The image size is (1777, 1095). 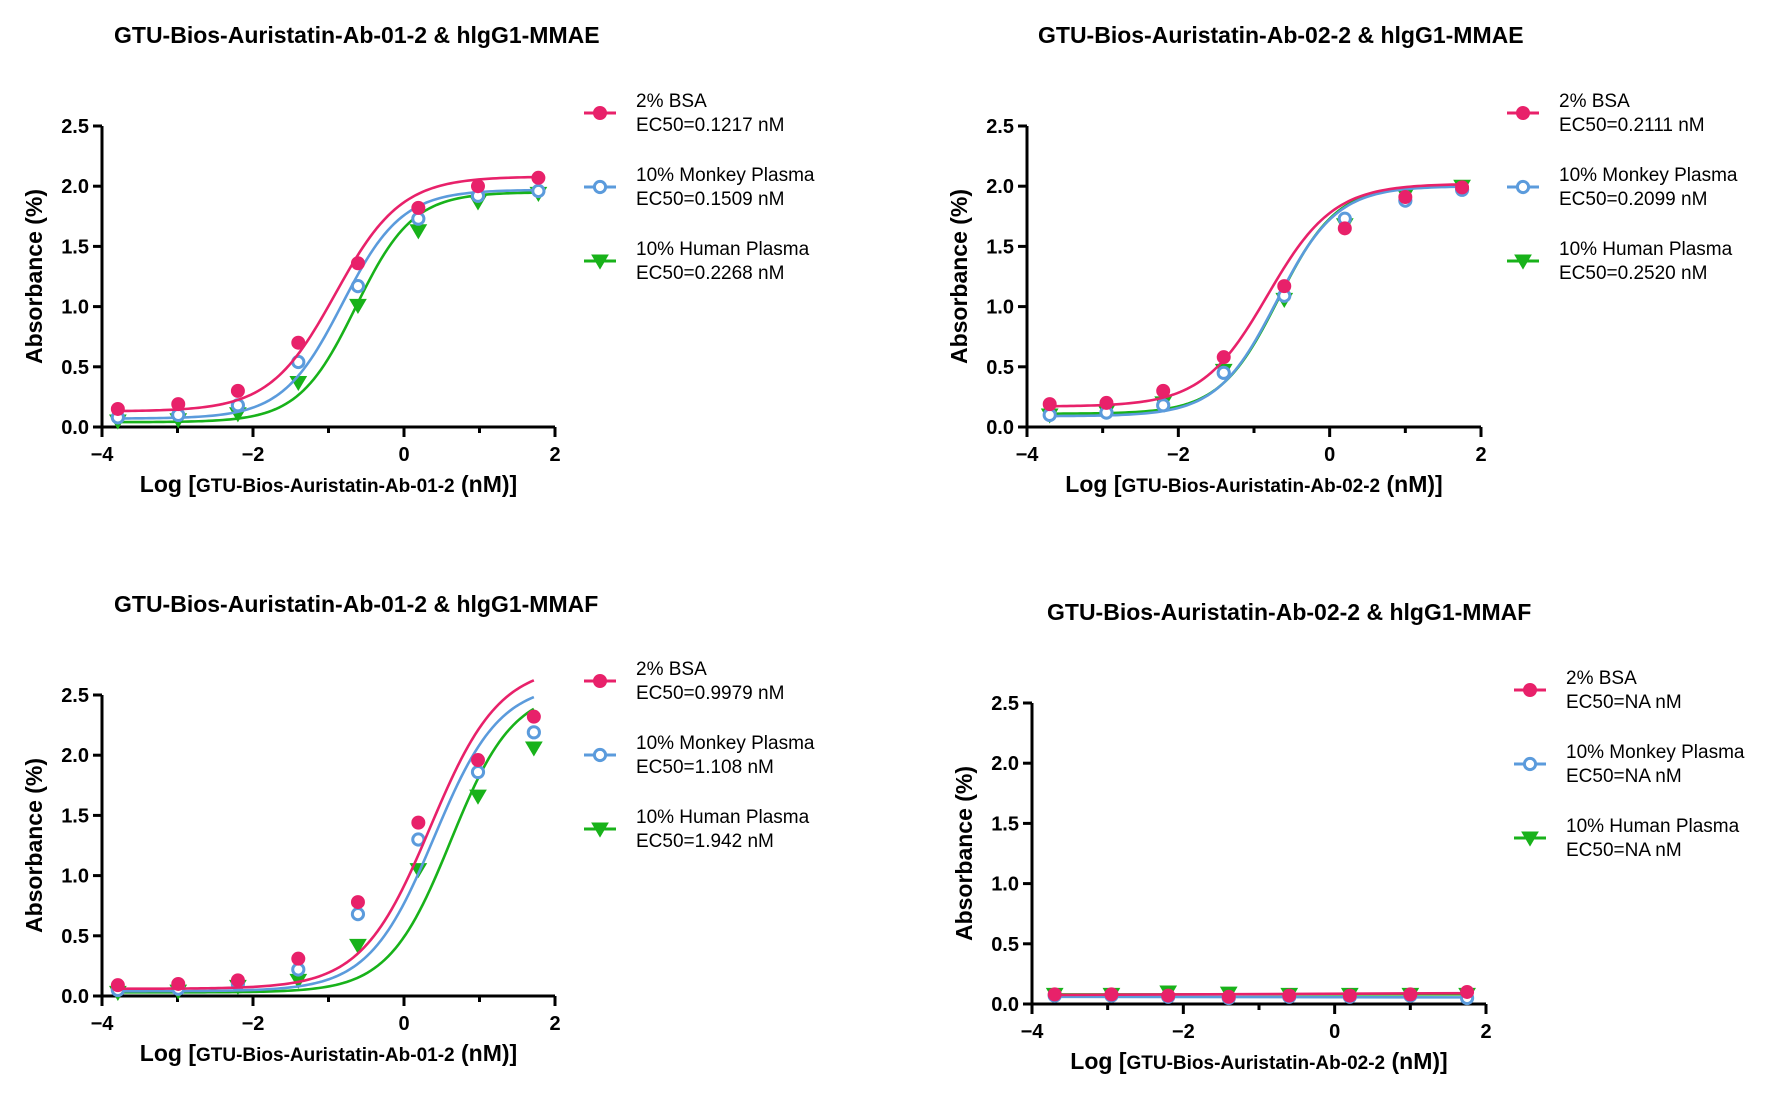 What do you see at coordinates (1632, 125) in the screenshot?
I see `legend-ec50: EC50=0.2111 nM` at bounding box center [1632, 125].